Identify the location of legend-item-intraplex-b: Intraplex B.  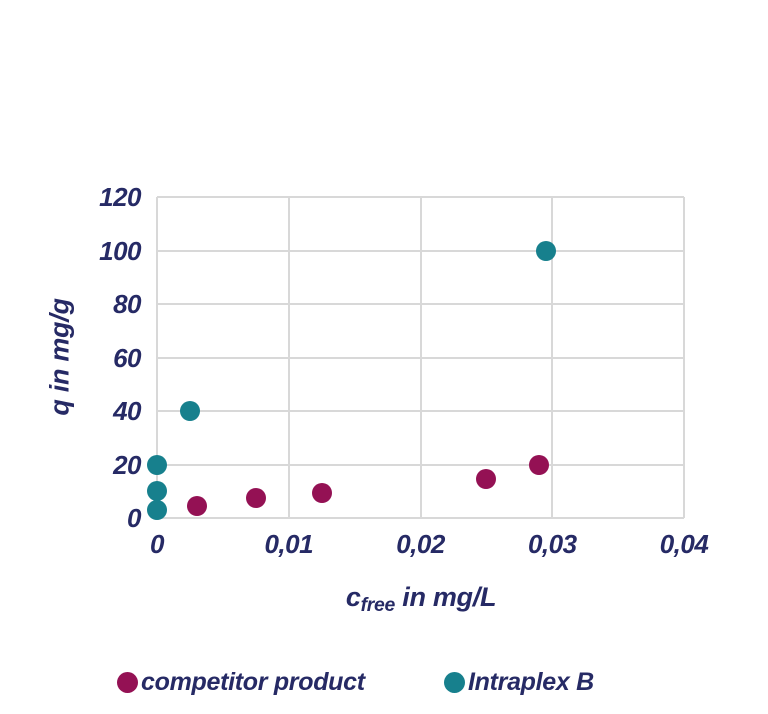
(519, 682).